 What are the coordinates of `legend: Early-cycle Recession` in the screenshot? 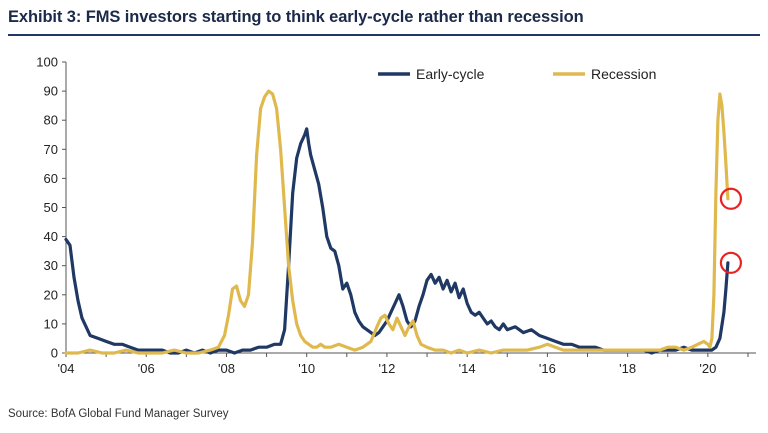 It's located at (517, 74).